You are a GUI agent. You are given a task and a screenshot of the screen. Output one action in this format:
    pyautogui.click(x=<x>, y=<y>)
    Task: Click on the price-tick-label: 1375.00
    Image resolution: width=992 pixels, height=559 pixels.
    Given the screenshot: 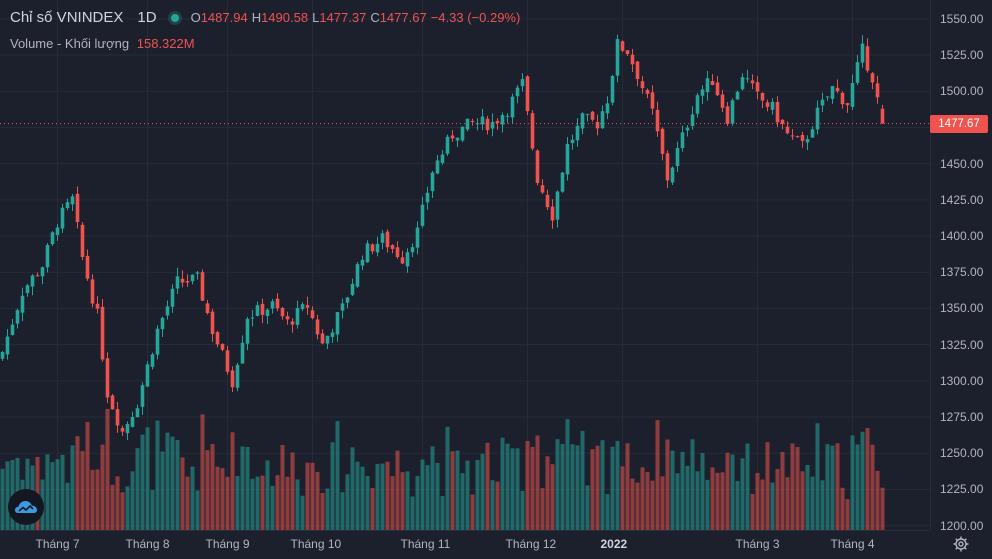 What is the action you would take?
    pyautogui.click(x=962, y=272)
    